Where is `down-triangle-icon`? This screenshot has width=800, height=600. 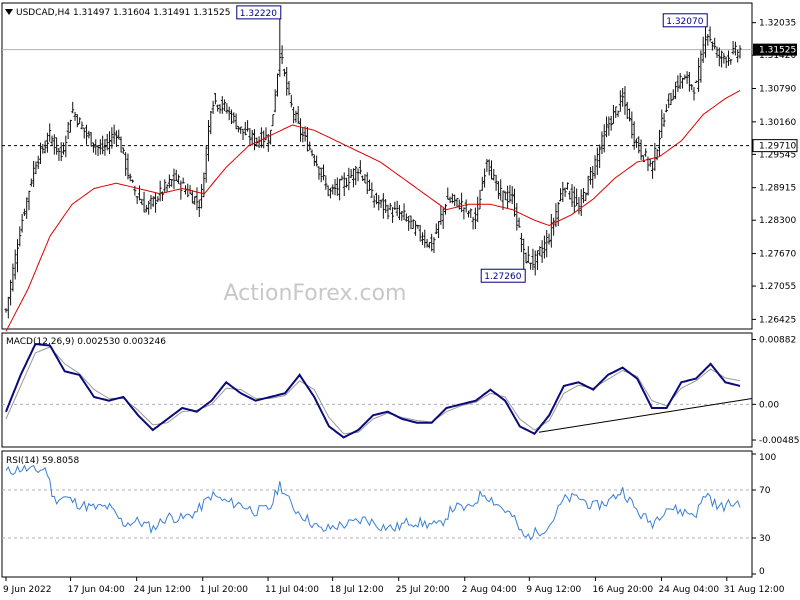 down-triangle-icon is located at coordinates (9, 12).